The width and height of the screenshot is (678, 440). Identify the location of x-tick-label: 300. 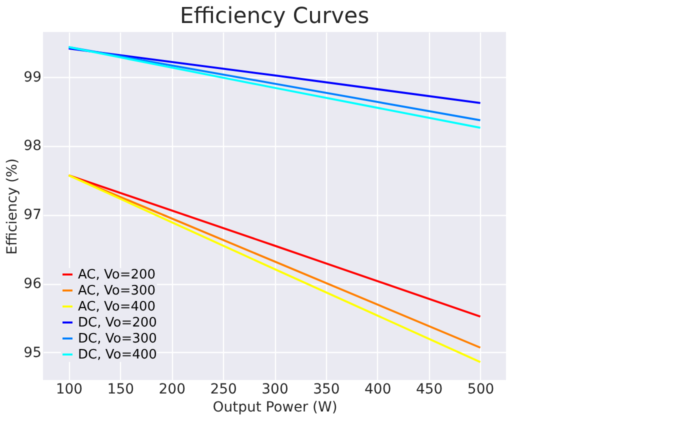
(275, 390).